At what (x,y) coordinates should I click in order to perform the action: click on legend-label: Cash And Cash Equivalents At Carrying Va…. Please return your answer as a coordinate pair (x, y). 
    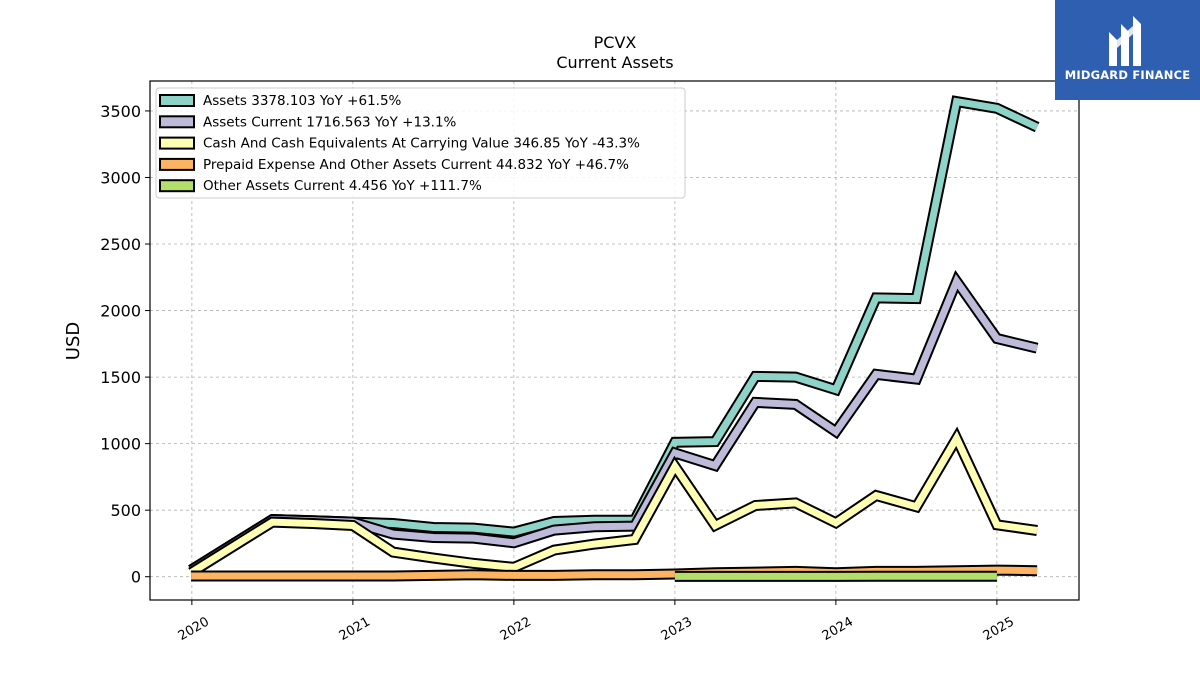
    Looking at the image, I should click on (421, 144).